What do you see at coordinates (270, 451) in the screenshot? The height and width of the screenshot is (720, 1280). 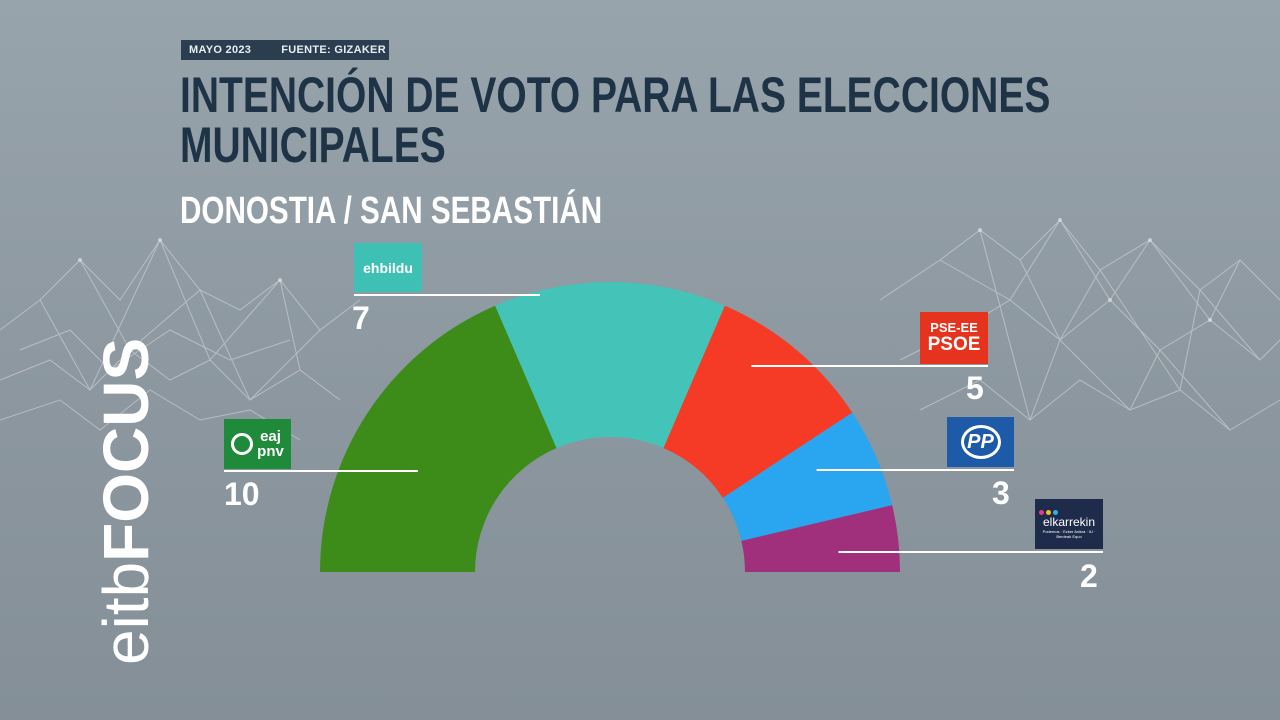 I see `eaj-logo-bottom: pnv` at bounding box center [270, 451].